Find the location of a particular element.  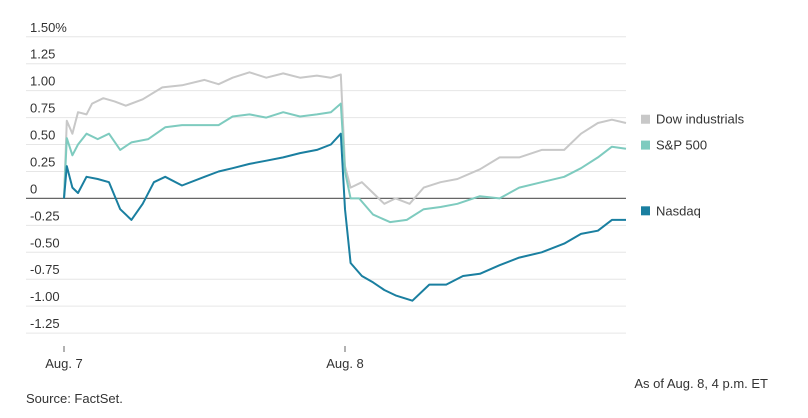

y-tick-label: 0.75 is located at coordinates (42, 108).